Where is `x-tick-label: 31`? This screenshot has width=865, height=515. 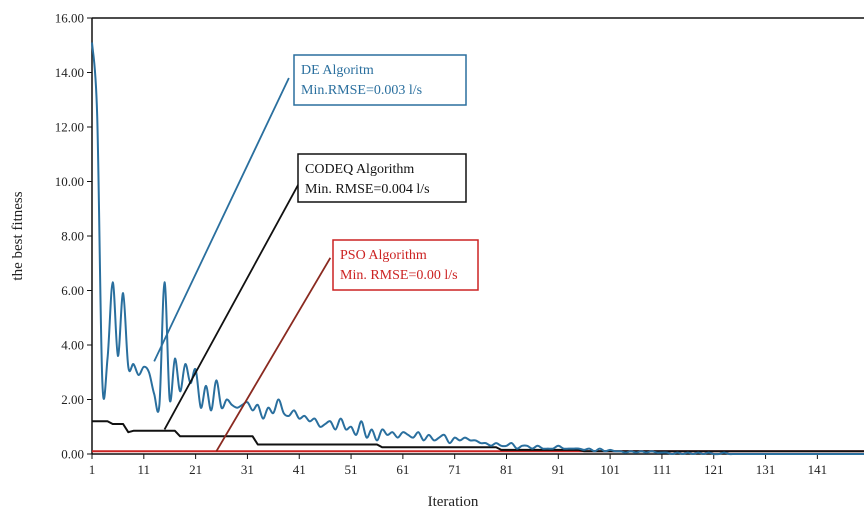
x-tick-label: 31 is located at coordinates (247, 469).